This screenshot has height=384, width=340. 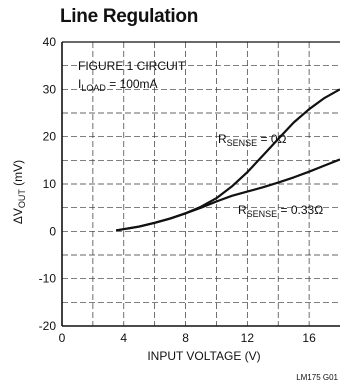 What do you see at coordinates (118, 85) in the screenshot?
I see `annotation-load: ILOAD = 100mA` at bounding box center [118, 85].